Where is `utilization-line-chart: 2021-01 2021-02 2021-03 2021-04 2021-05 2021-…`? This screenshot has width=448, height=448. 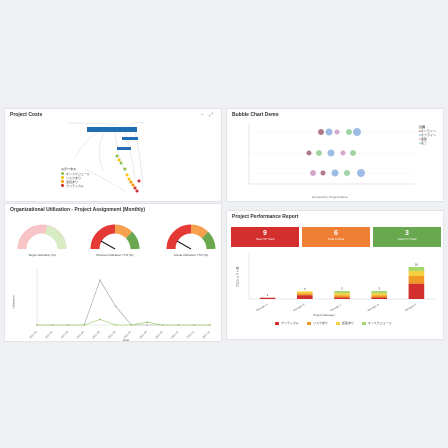
utilization-line-chart: 2021-01 2021-02 2021-03 2021-04 2021-05 2021-… is located at coordinates (114, 303).